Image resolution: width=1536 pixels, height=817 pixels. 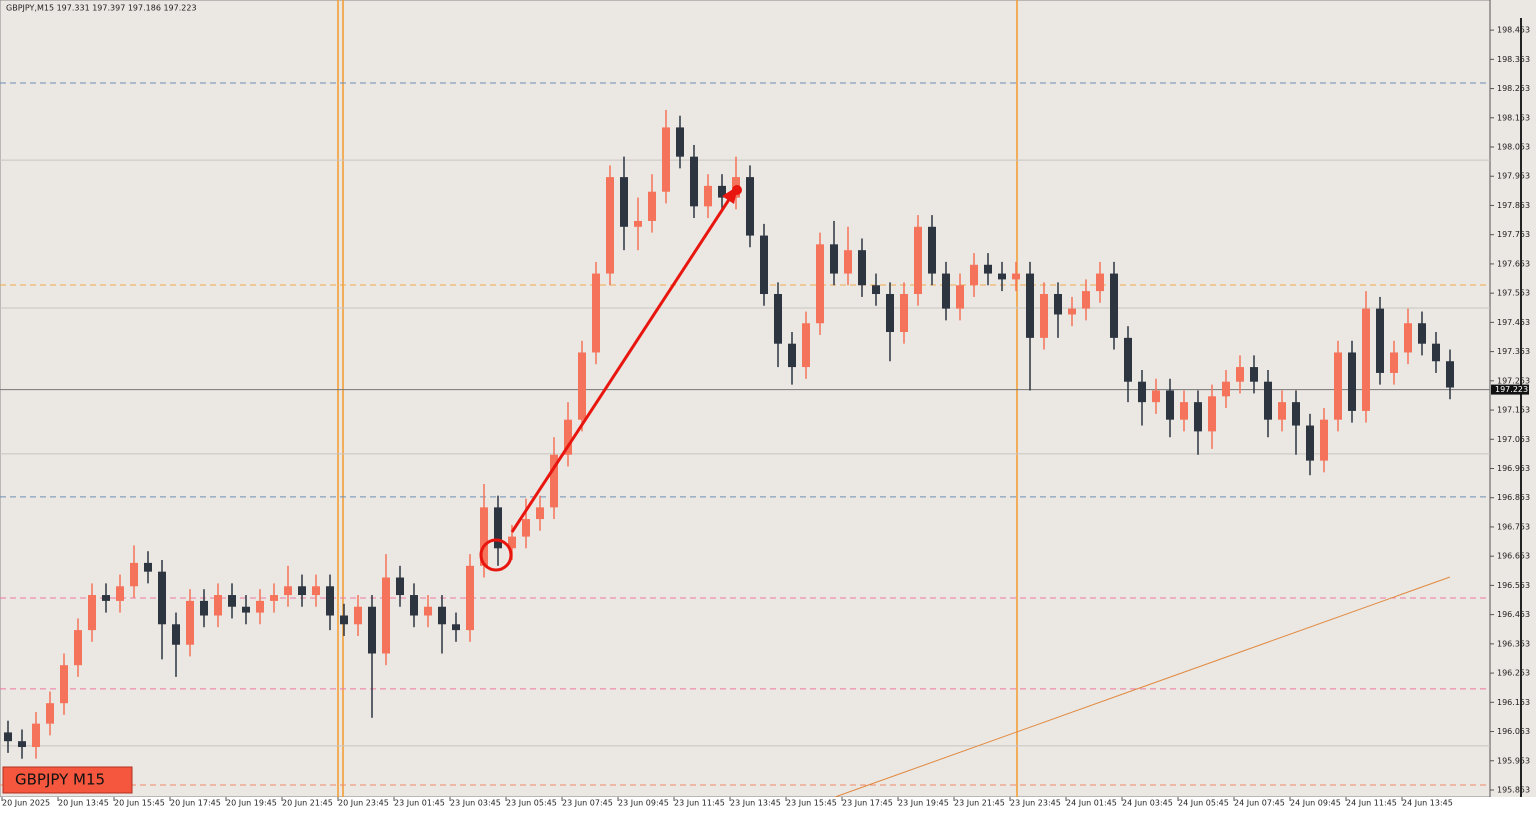 What do you see at coordinates (1513, 147) in the screenshot?
I see `y-tick-label: 198.053` at bounding box center [1513, 147].